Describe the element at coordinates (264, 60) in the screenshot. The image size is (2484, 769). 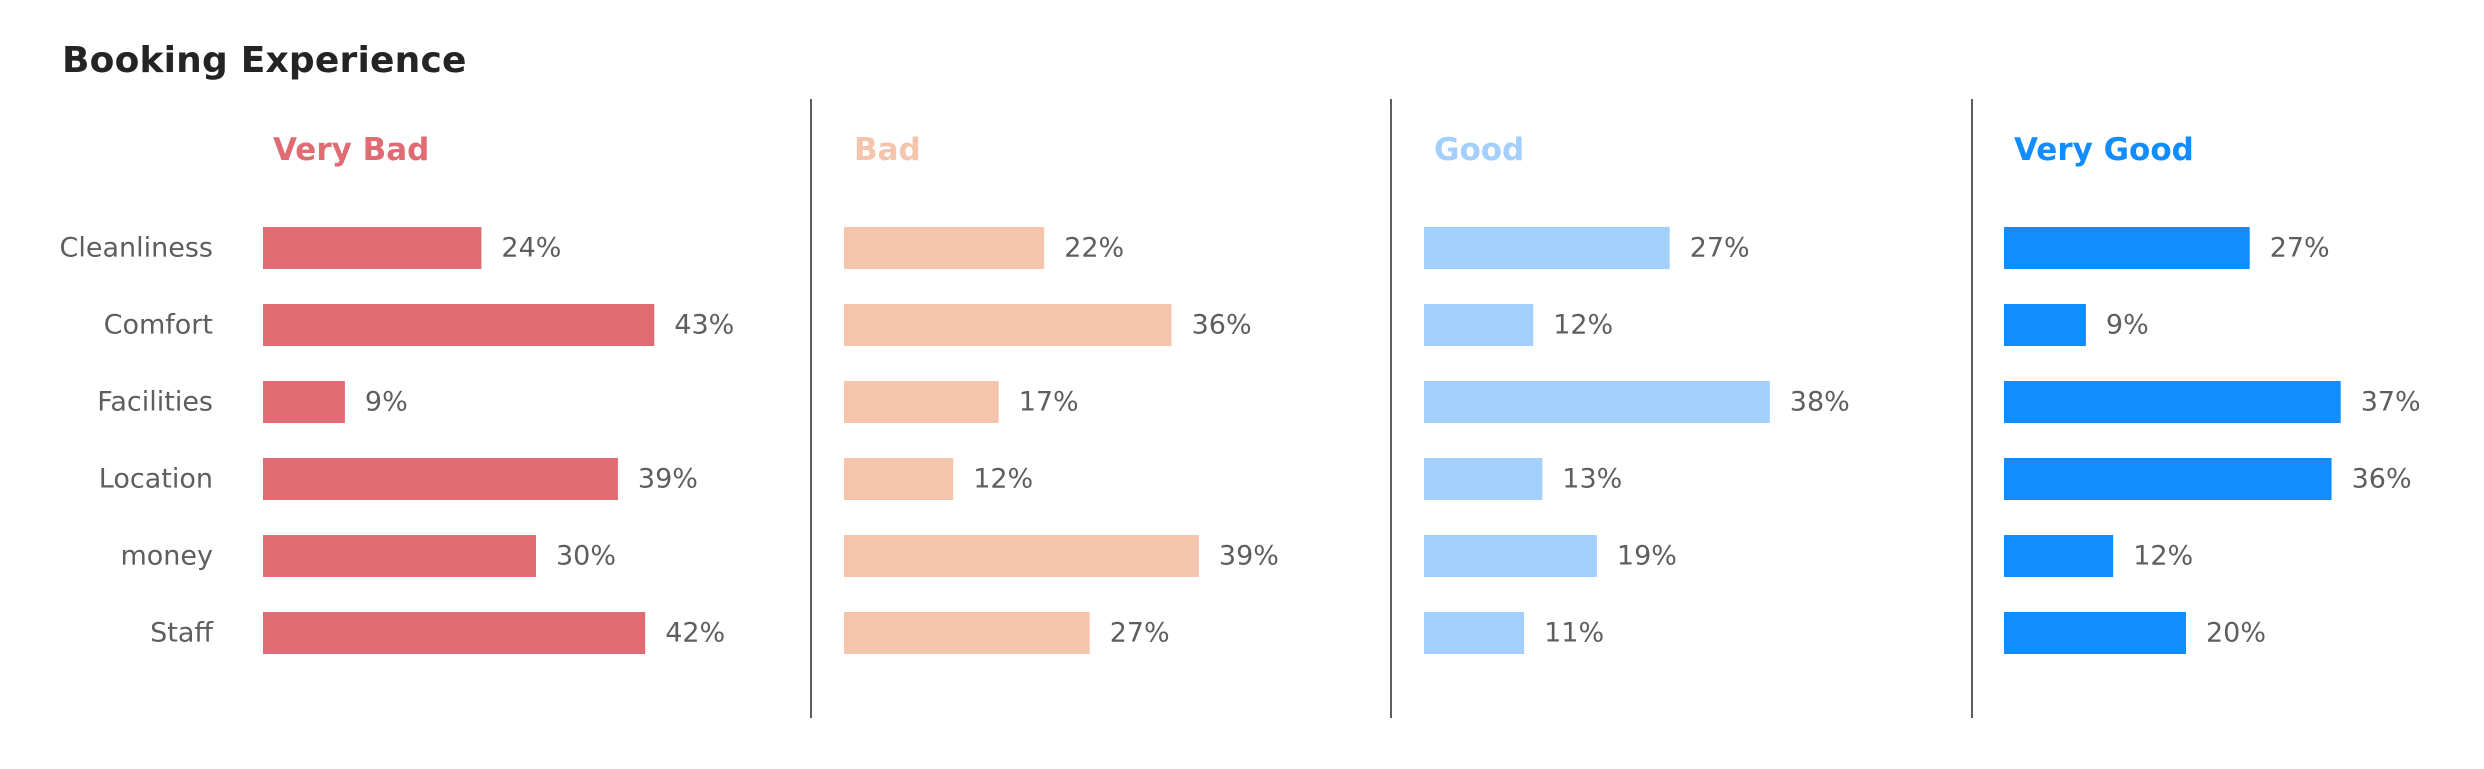
I see `page-title: Booking Experience` at that location.